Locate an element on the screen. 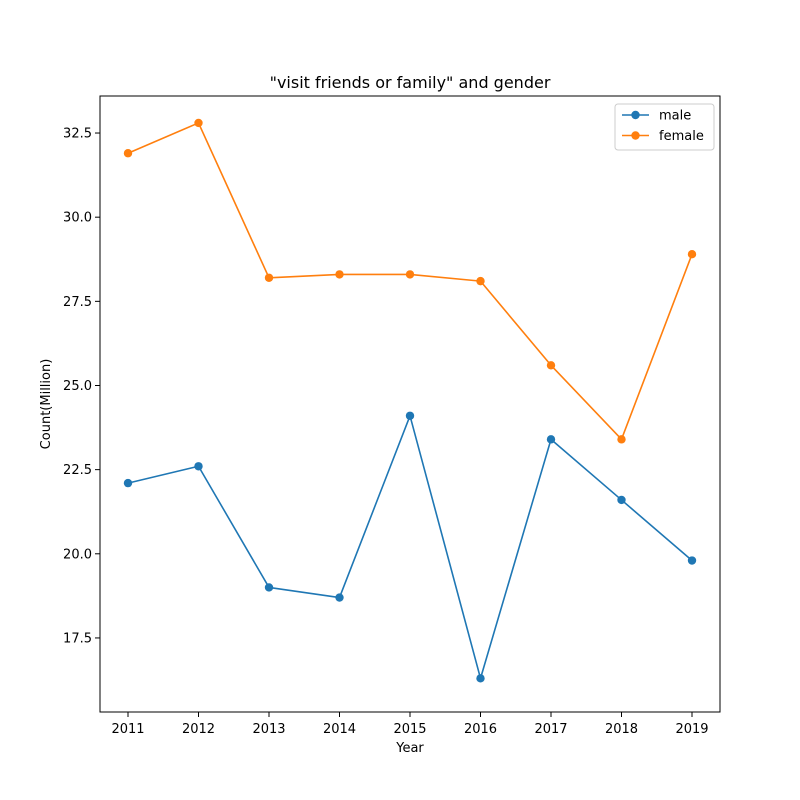 The width and height of the screenshot is (800, 800). legend: male female is located at coordinates (664, 127).